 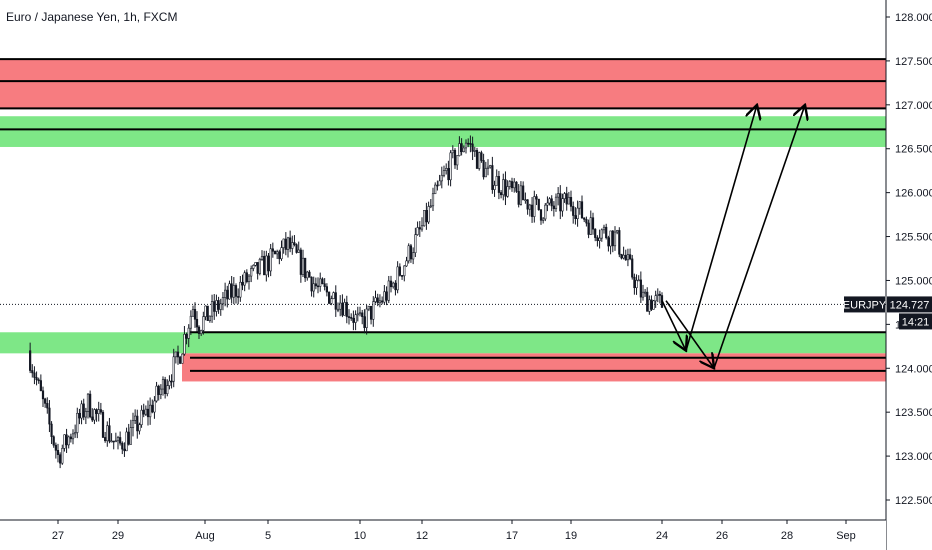 What do you see at coordinates (92, 17) in the screenshot?
I see `chart-title: Euro / Japanese Yen, 1h, FXCM` at bounding box center [92, 17].